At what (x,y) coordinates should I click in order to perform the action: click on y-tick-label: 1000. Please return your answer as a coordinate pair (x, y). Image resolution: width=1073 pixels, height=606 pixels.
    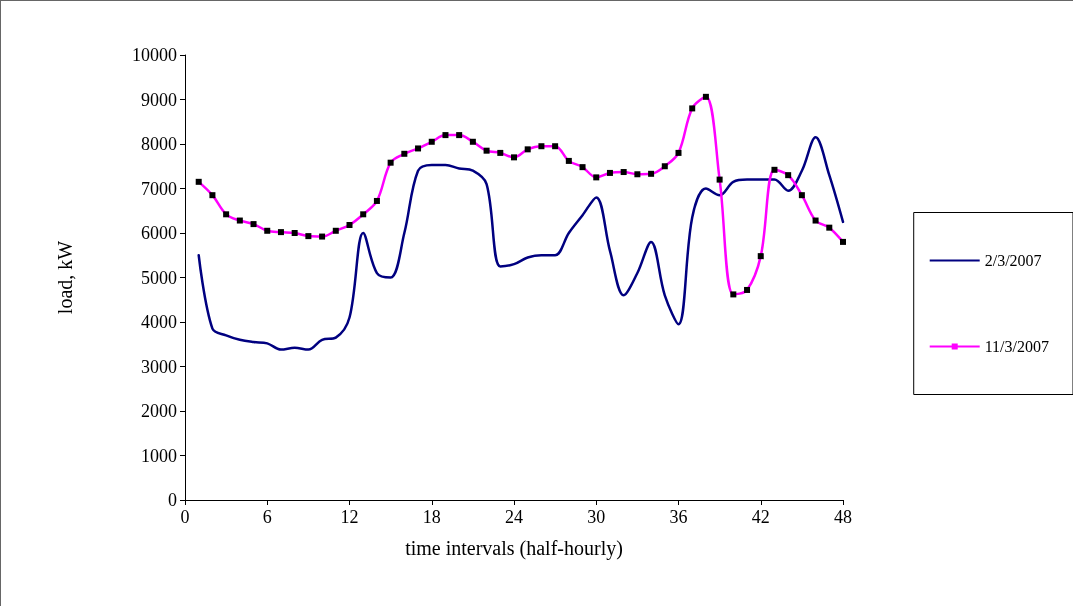
    Looking at the image, I should click on (159, 455).